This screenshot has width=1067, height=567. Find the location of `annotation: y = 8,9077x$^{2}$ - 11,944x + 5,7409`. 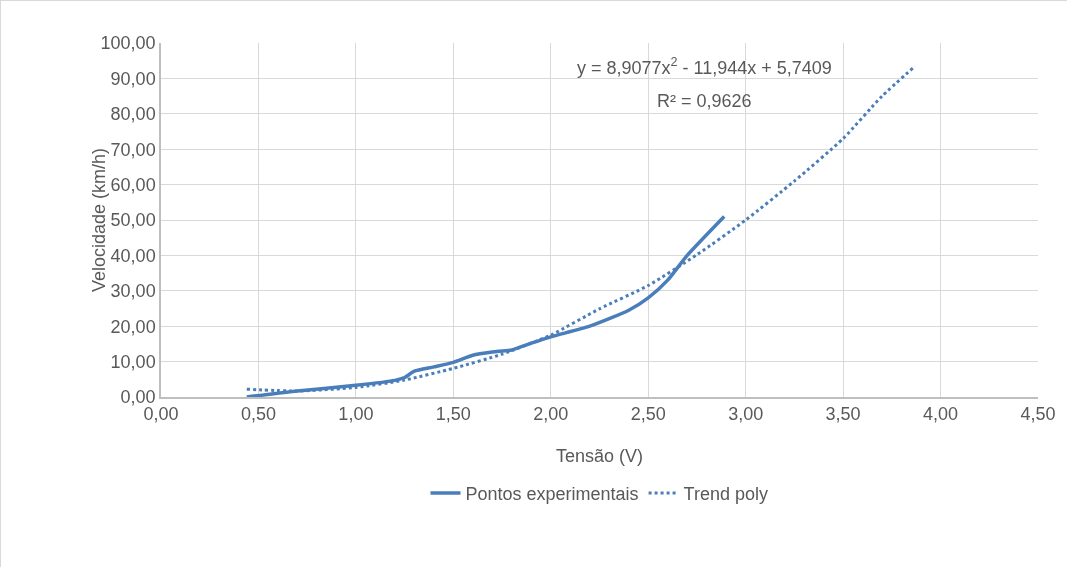

annotation: y = 8,9077x$^{2}$ - 11,944x + 5,7409 is located at coordinates (704, 66).